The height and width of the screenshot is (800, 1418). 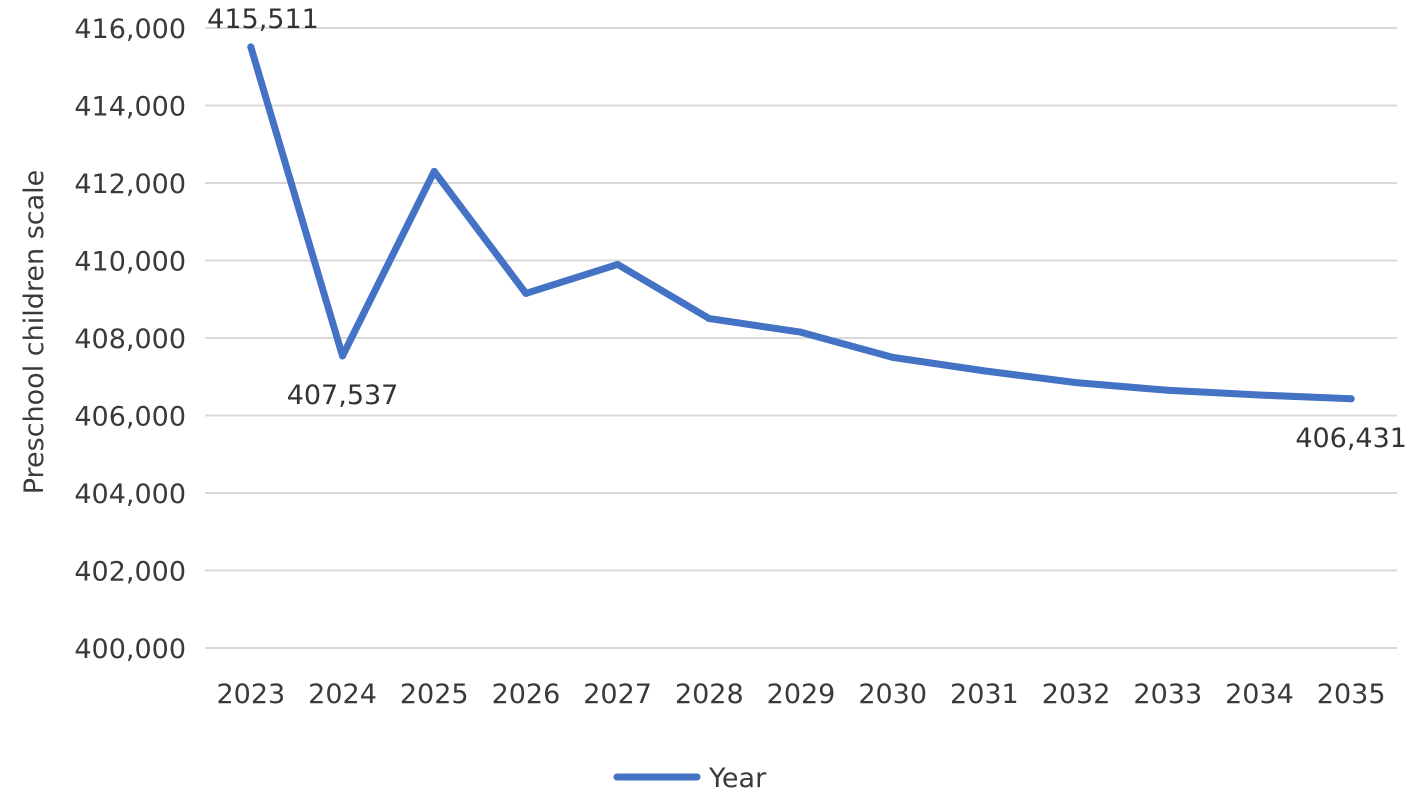 I want to click on x-tick-label: 2027, so click(x=617, y=694).